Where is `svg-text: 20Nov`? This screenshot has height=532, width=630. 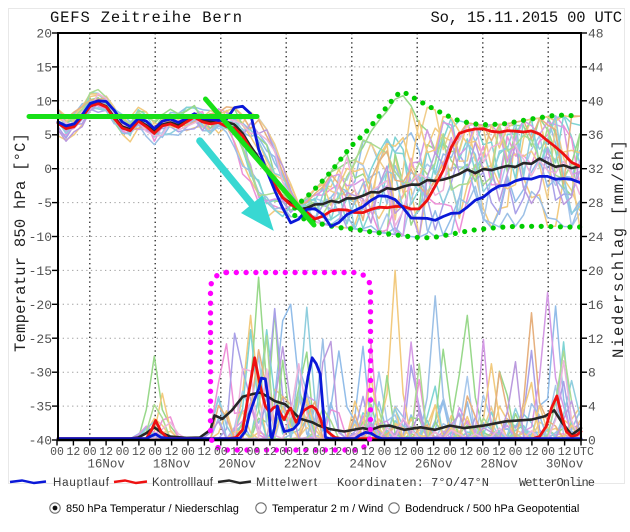
svg-text: 20Nov is located at coordinates (237, 465).